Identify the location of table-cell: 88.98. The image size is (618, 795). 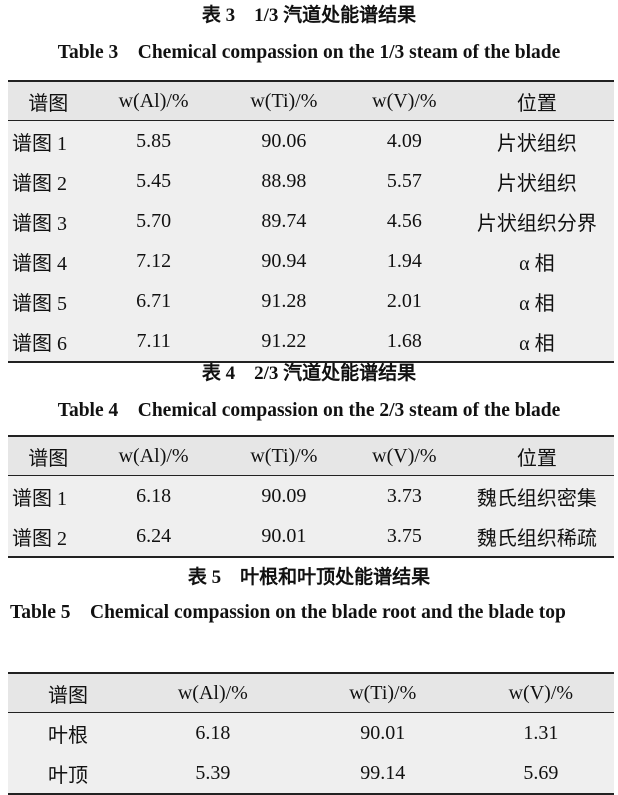
(284, 180).